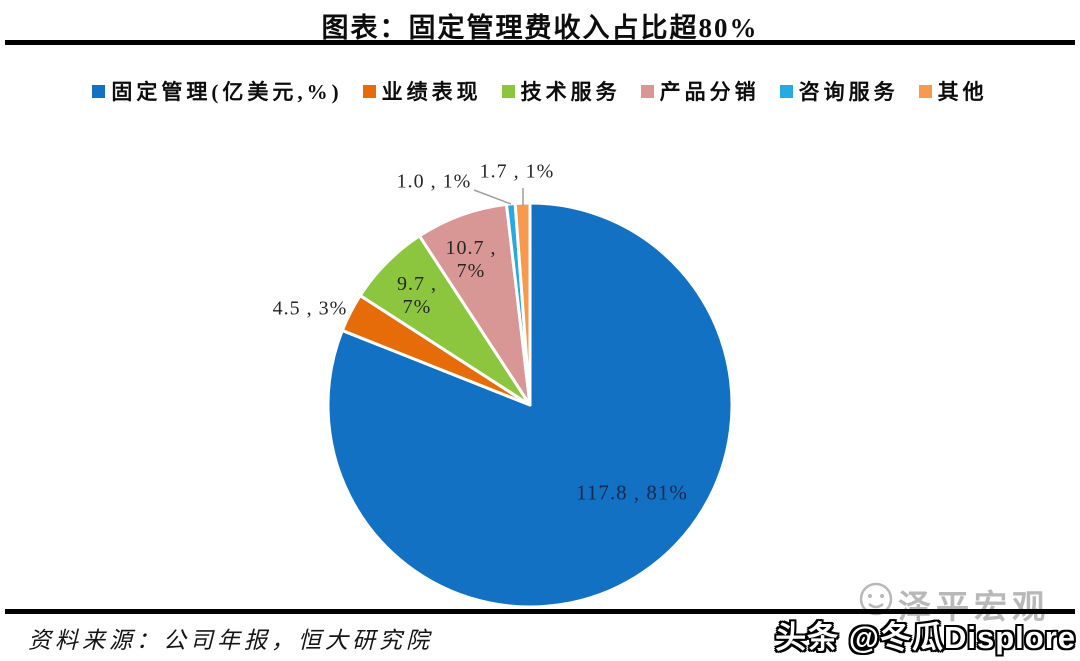 Image resolution: width=1080 pixels, height=661 pixels. I want to click on data-label-product-distribution: 10.7 , 7%, so click(471, 259).